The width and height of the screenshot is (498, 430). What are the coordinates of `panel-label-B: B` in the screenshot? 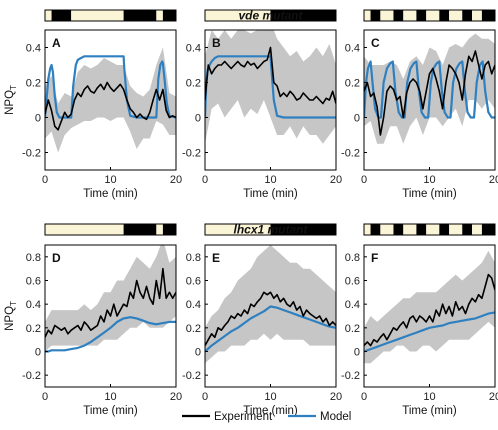 It's located at (216, 43).